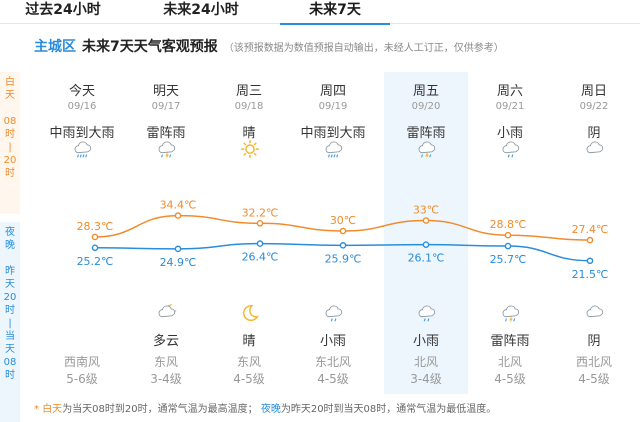 This screenshot has height=422, width=640. I want to click on moon-icon, so click(251, 313).